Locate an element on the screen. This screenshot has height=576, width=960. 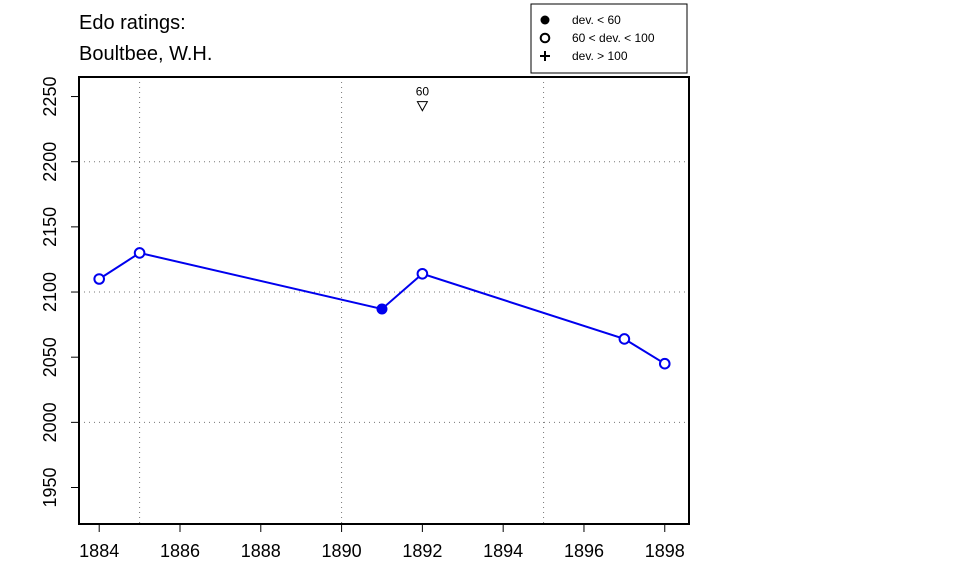
chart-subtitle: Boultbee, W.H. is located at coordinates (145, 54).